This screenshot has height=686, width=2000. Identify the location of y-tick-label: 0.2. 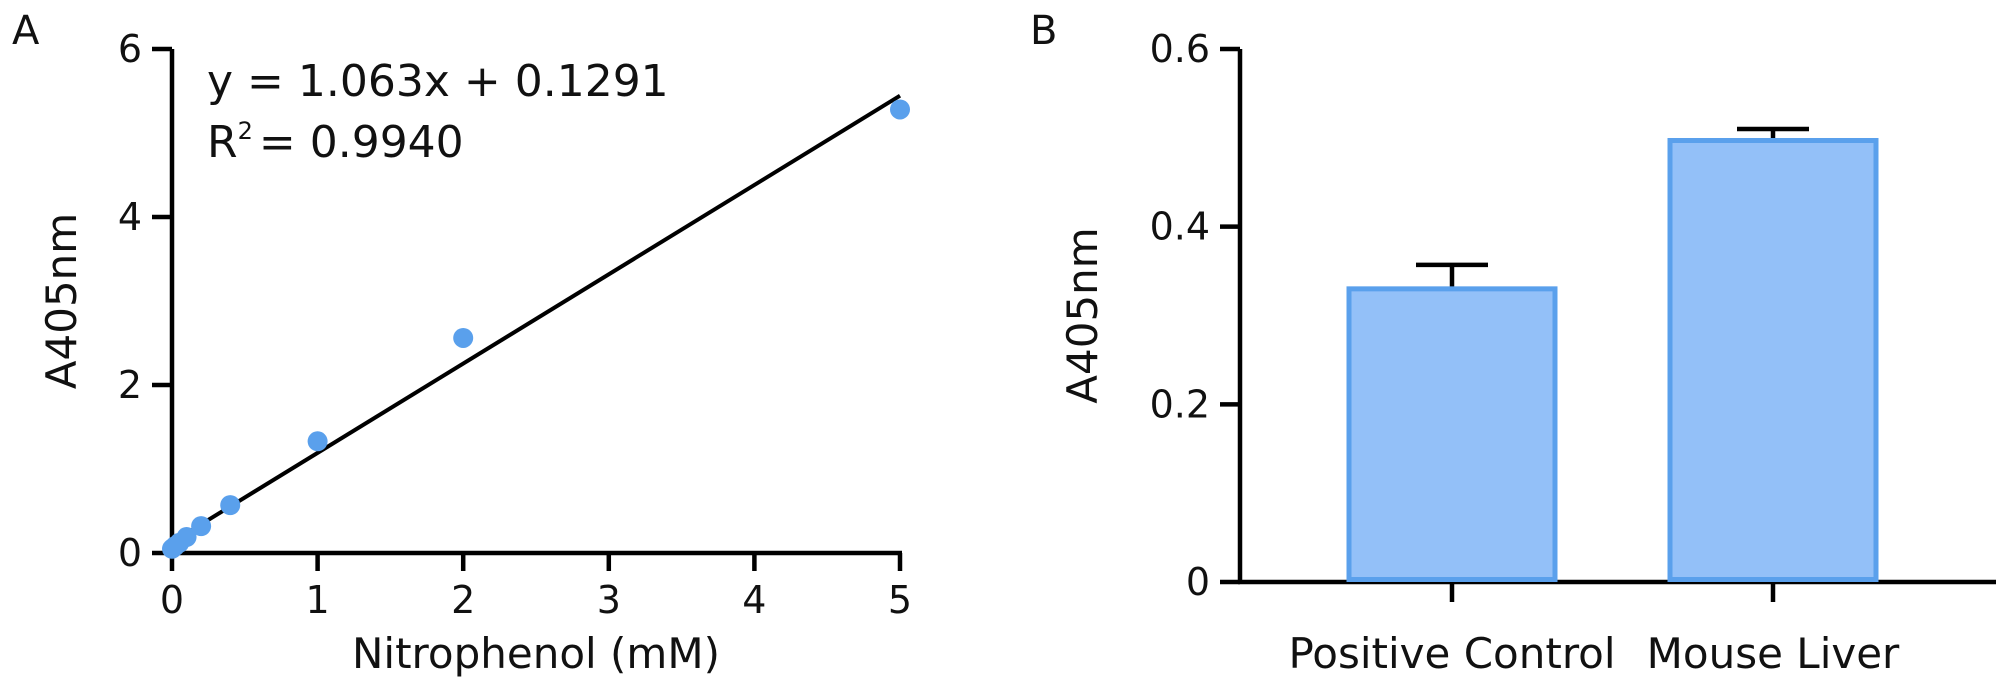
(1180, 404).